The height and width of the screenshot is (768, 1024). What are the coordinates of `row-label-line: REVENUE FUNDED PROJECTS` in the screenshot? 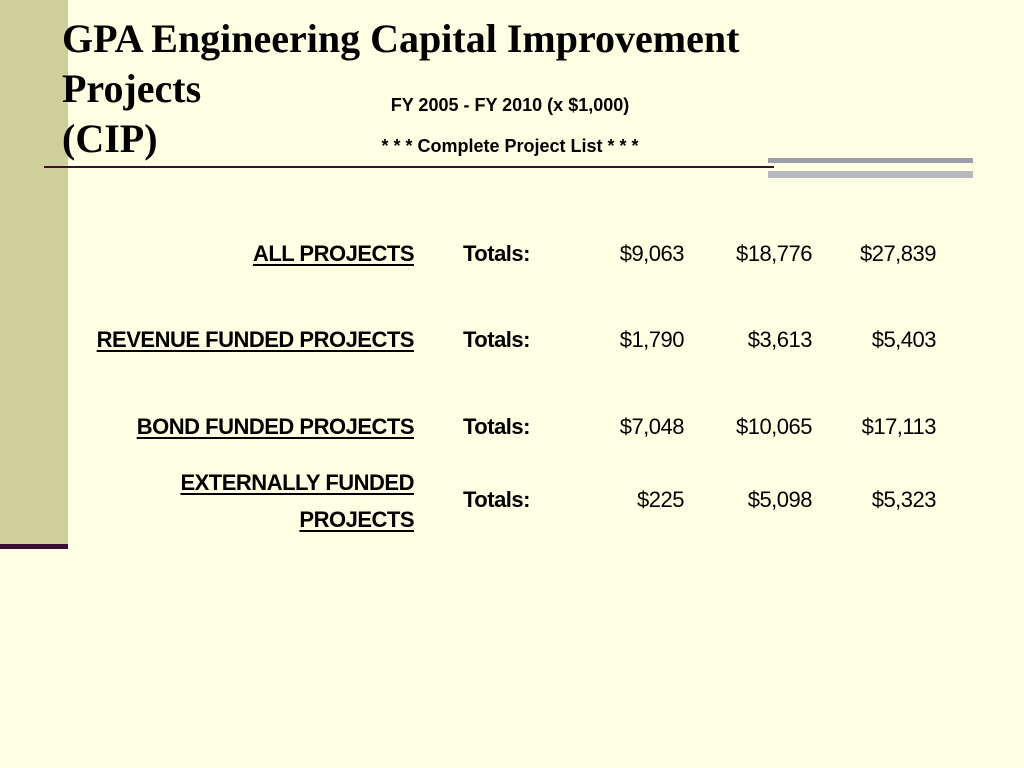 It's located at (255, 339).